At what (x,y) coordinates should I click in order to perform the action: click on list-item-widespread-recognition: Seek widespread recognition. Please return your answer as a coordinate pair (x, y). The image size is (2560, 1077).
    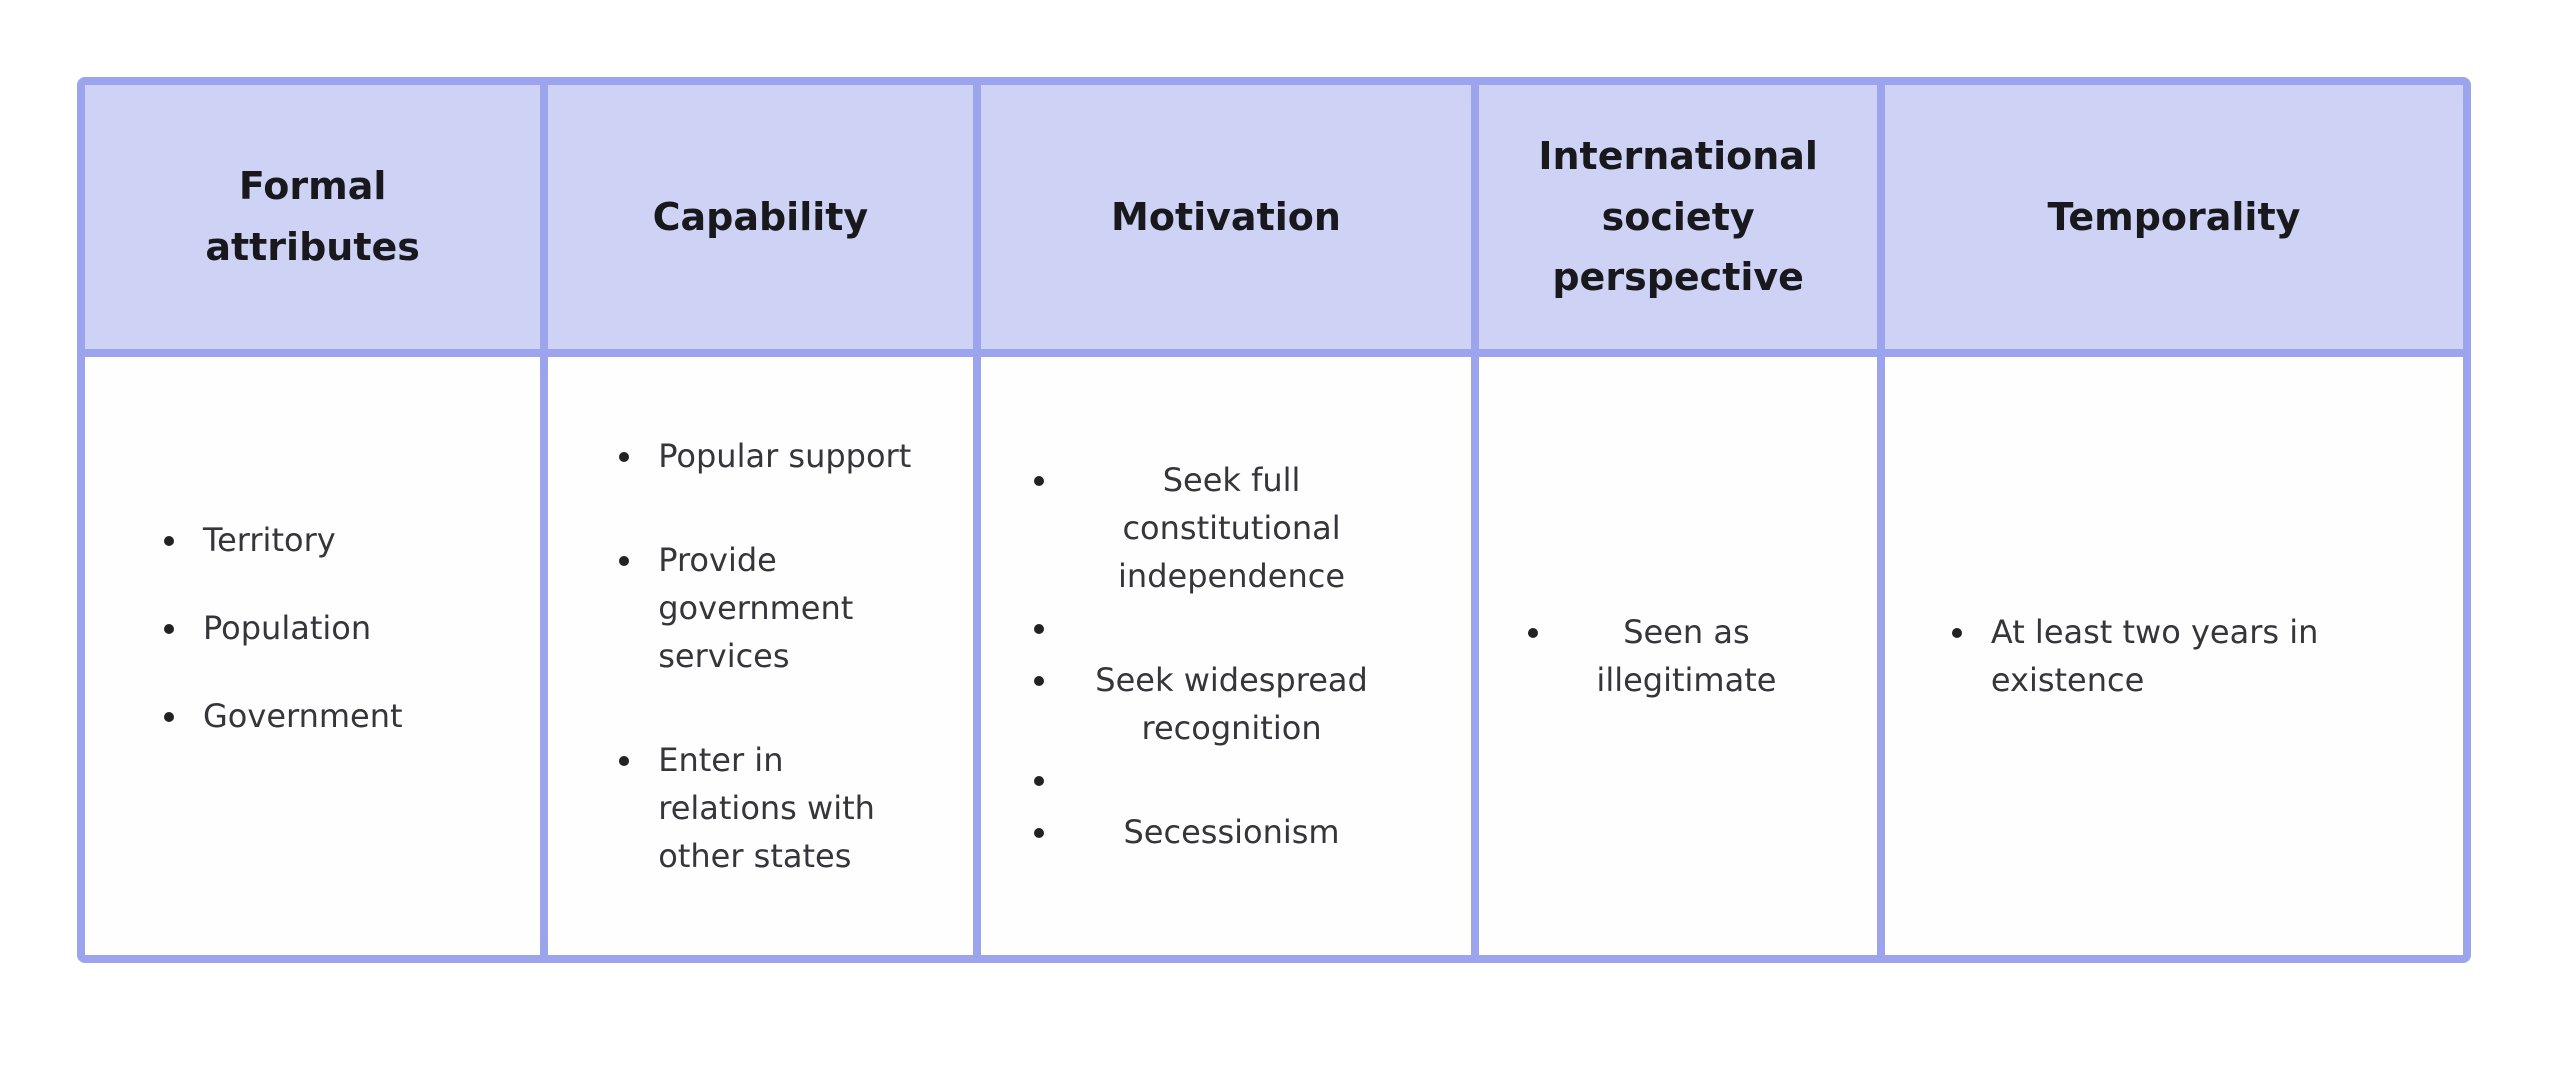
    Looking at the image, I should click on (1226, 704).